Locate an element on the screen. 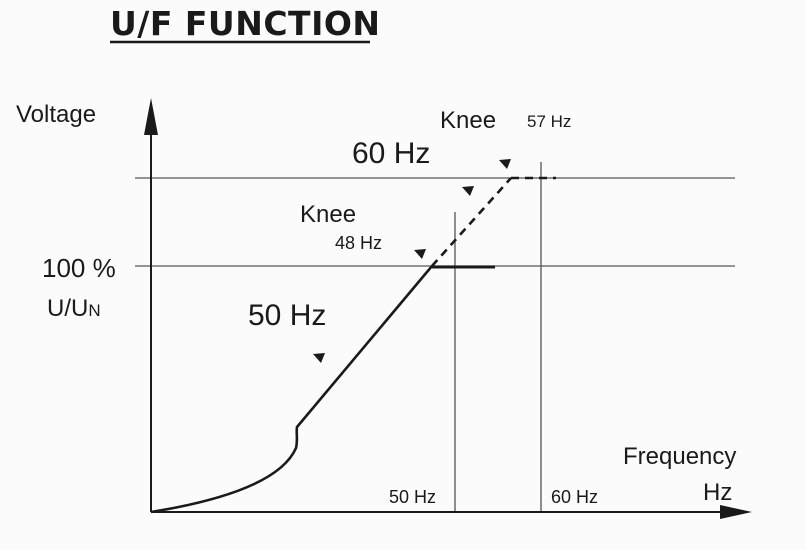 Image resolution: width=805 pixels, height=550 pixels. voltage-ratio-label: U/UN is located at coordinates (74, 308).